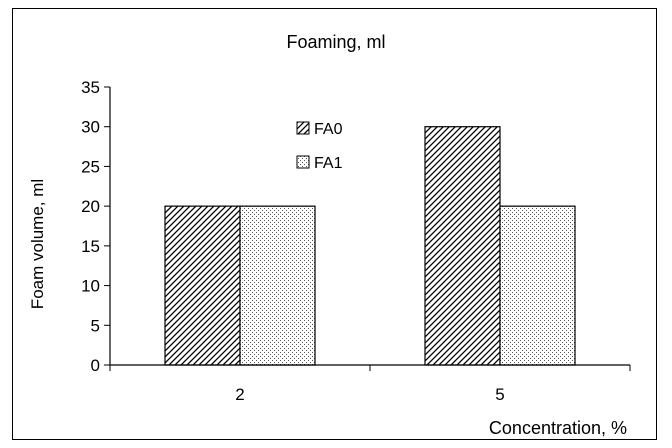  I want to click on chart-title: Foaming, ml, so click(335, 42).